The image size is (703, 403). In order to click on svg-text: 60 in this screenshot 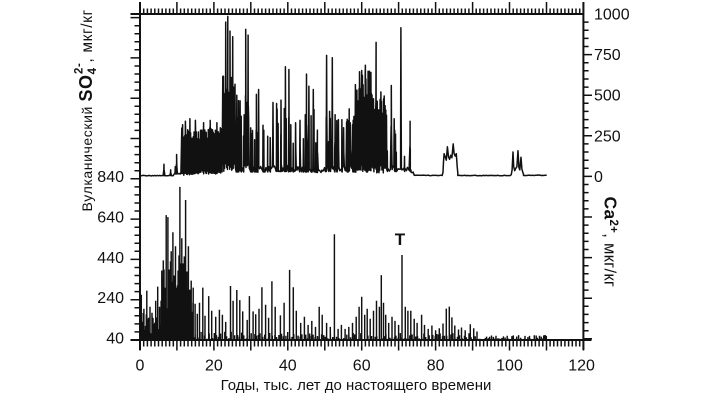, I will do `click(362, 365)`.